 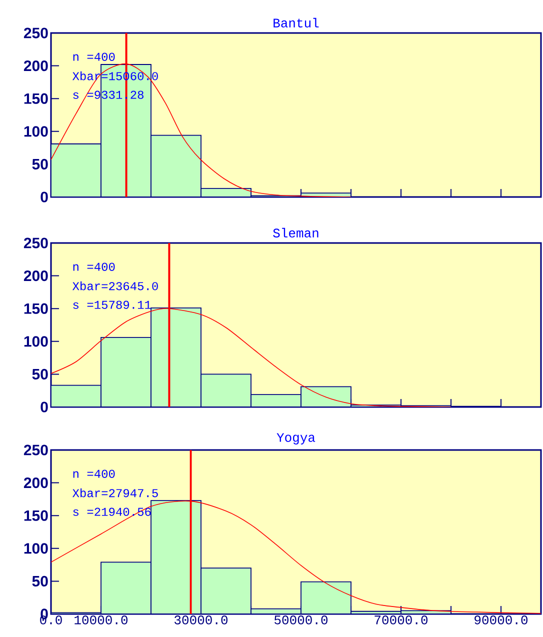 What do you see at coordinates (301, 620) in the screenshot?
I see `x-tick-label: 50000.0` at bounding box center [301, 620].